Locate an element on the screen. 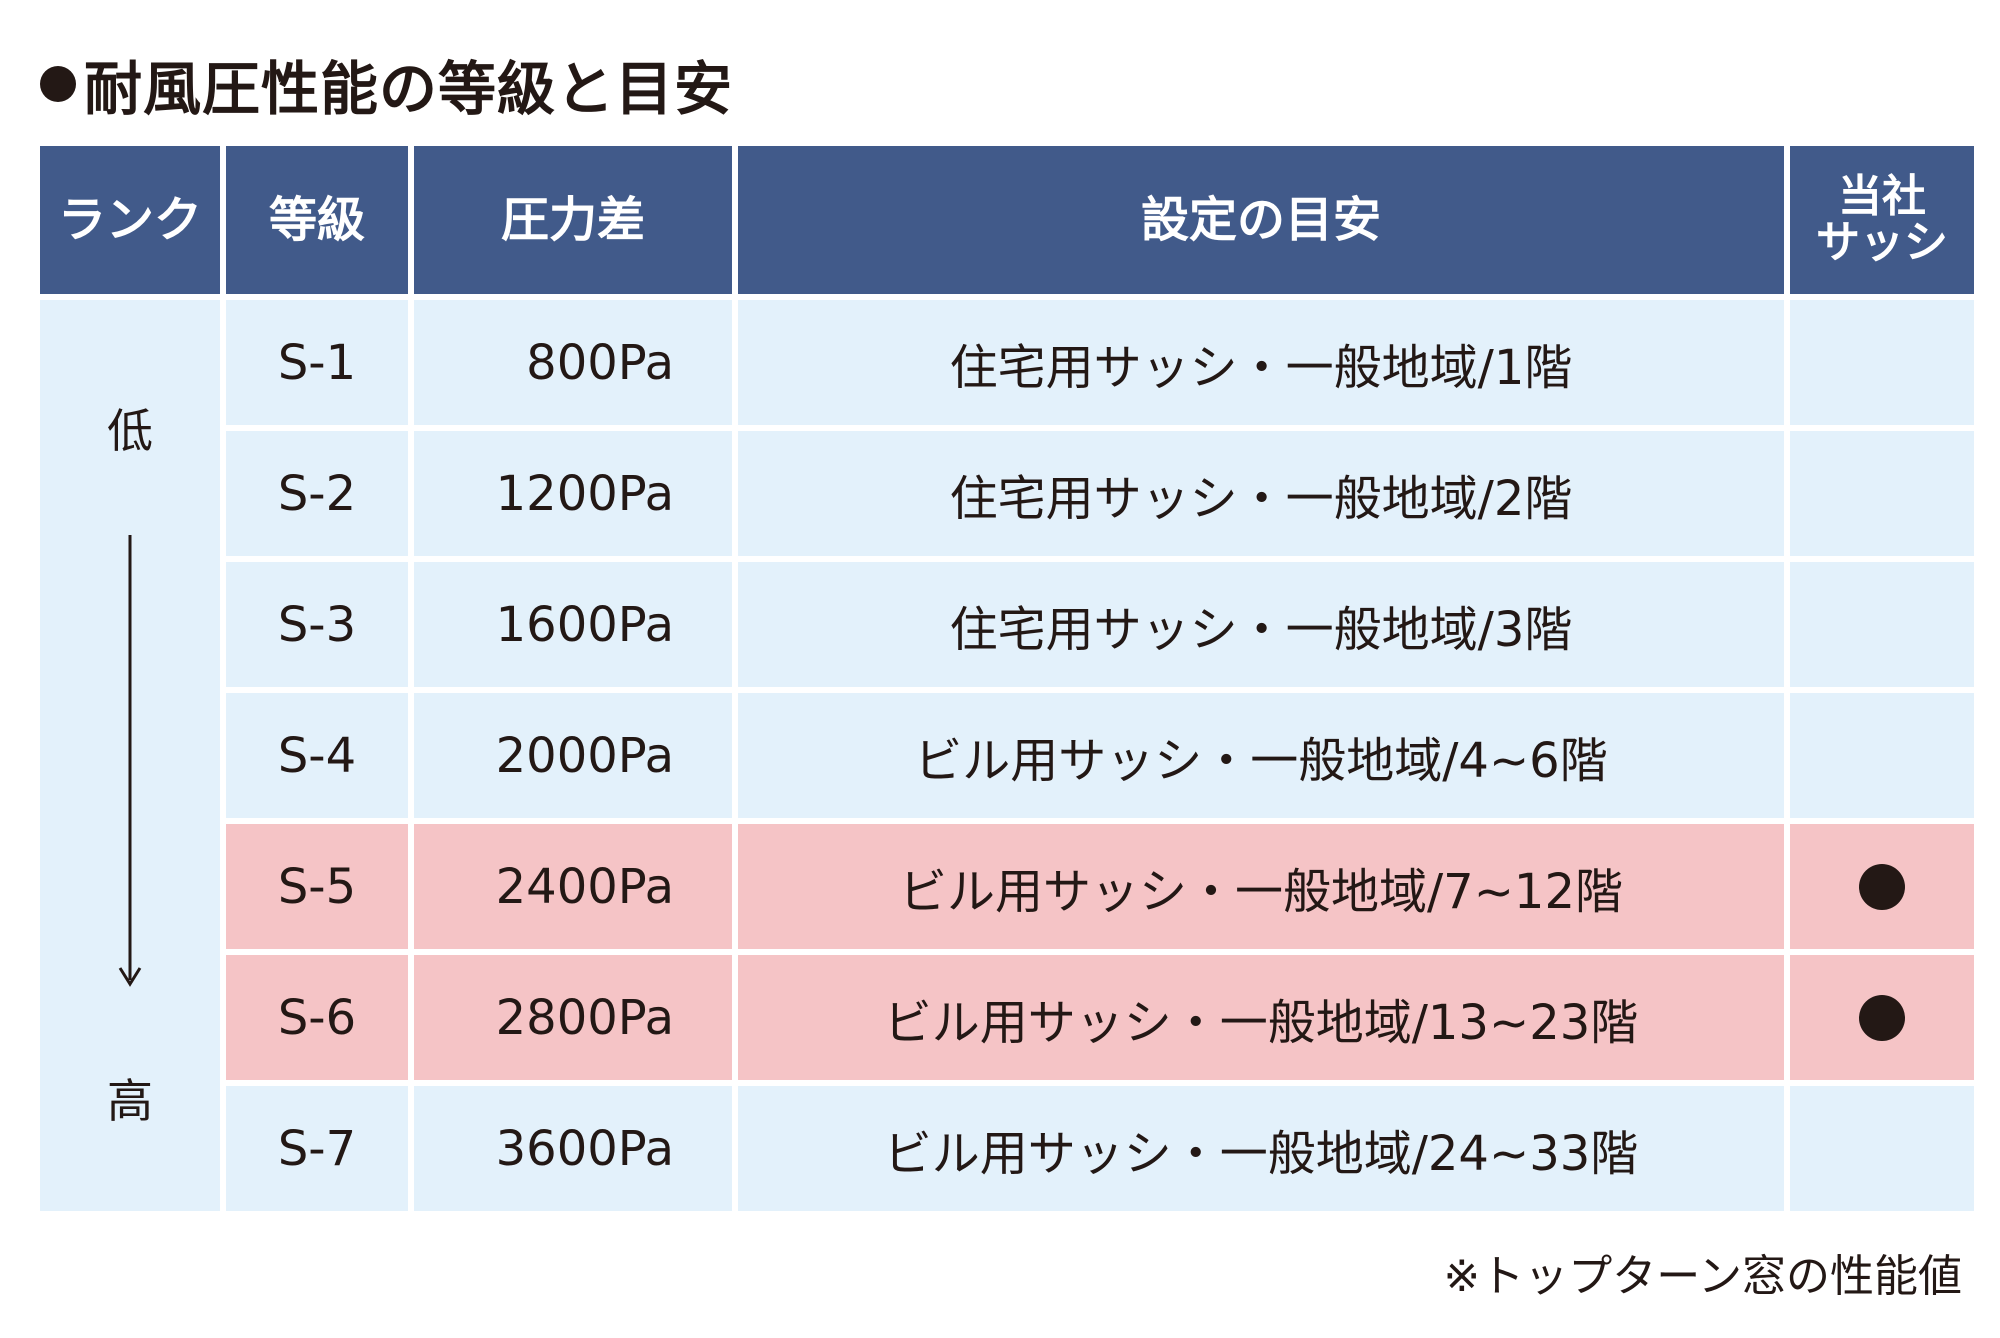 The width and height of the screenshot is (2000, 1338). header-grade: 等級 is located at coordinates (317, 220).